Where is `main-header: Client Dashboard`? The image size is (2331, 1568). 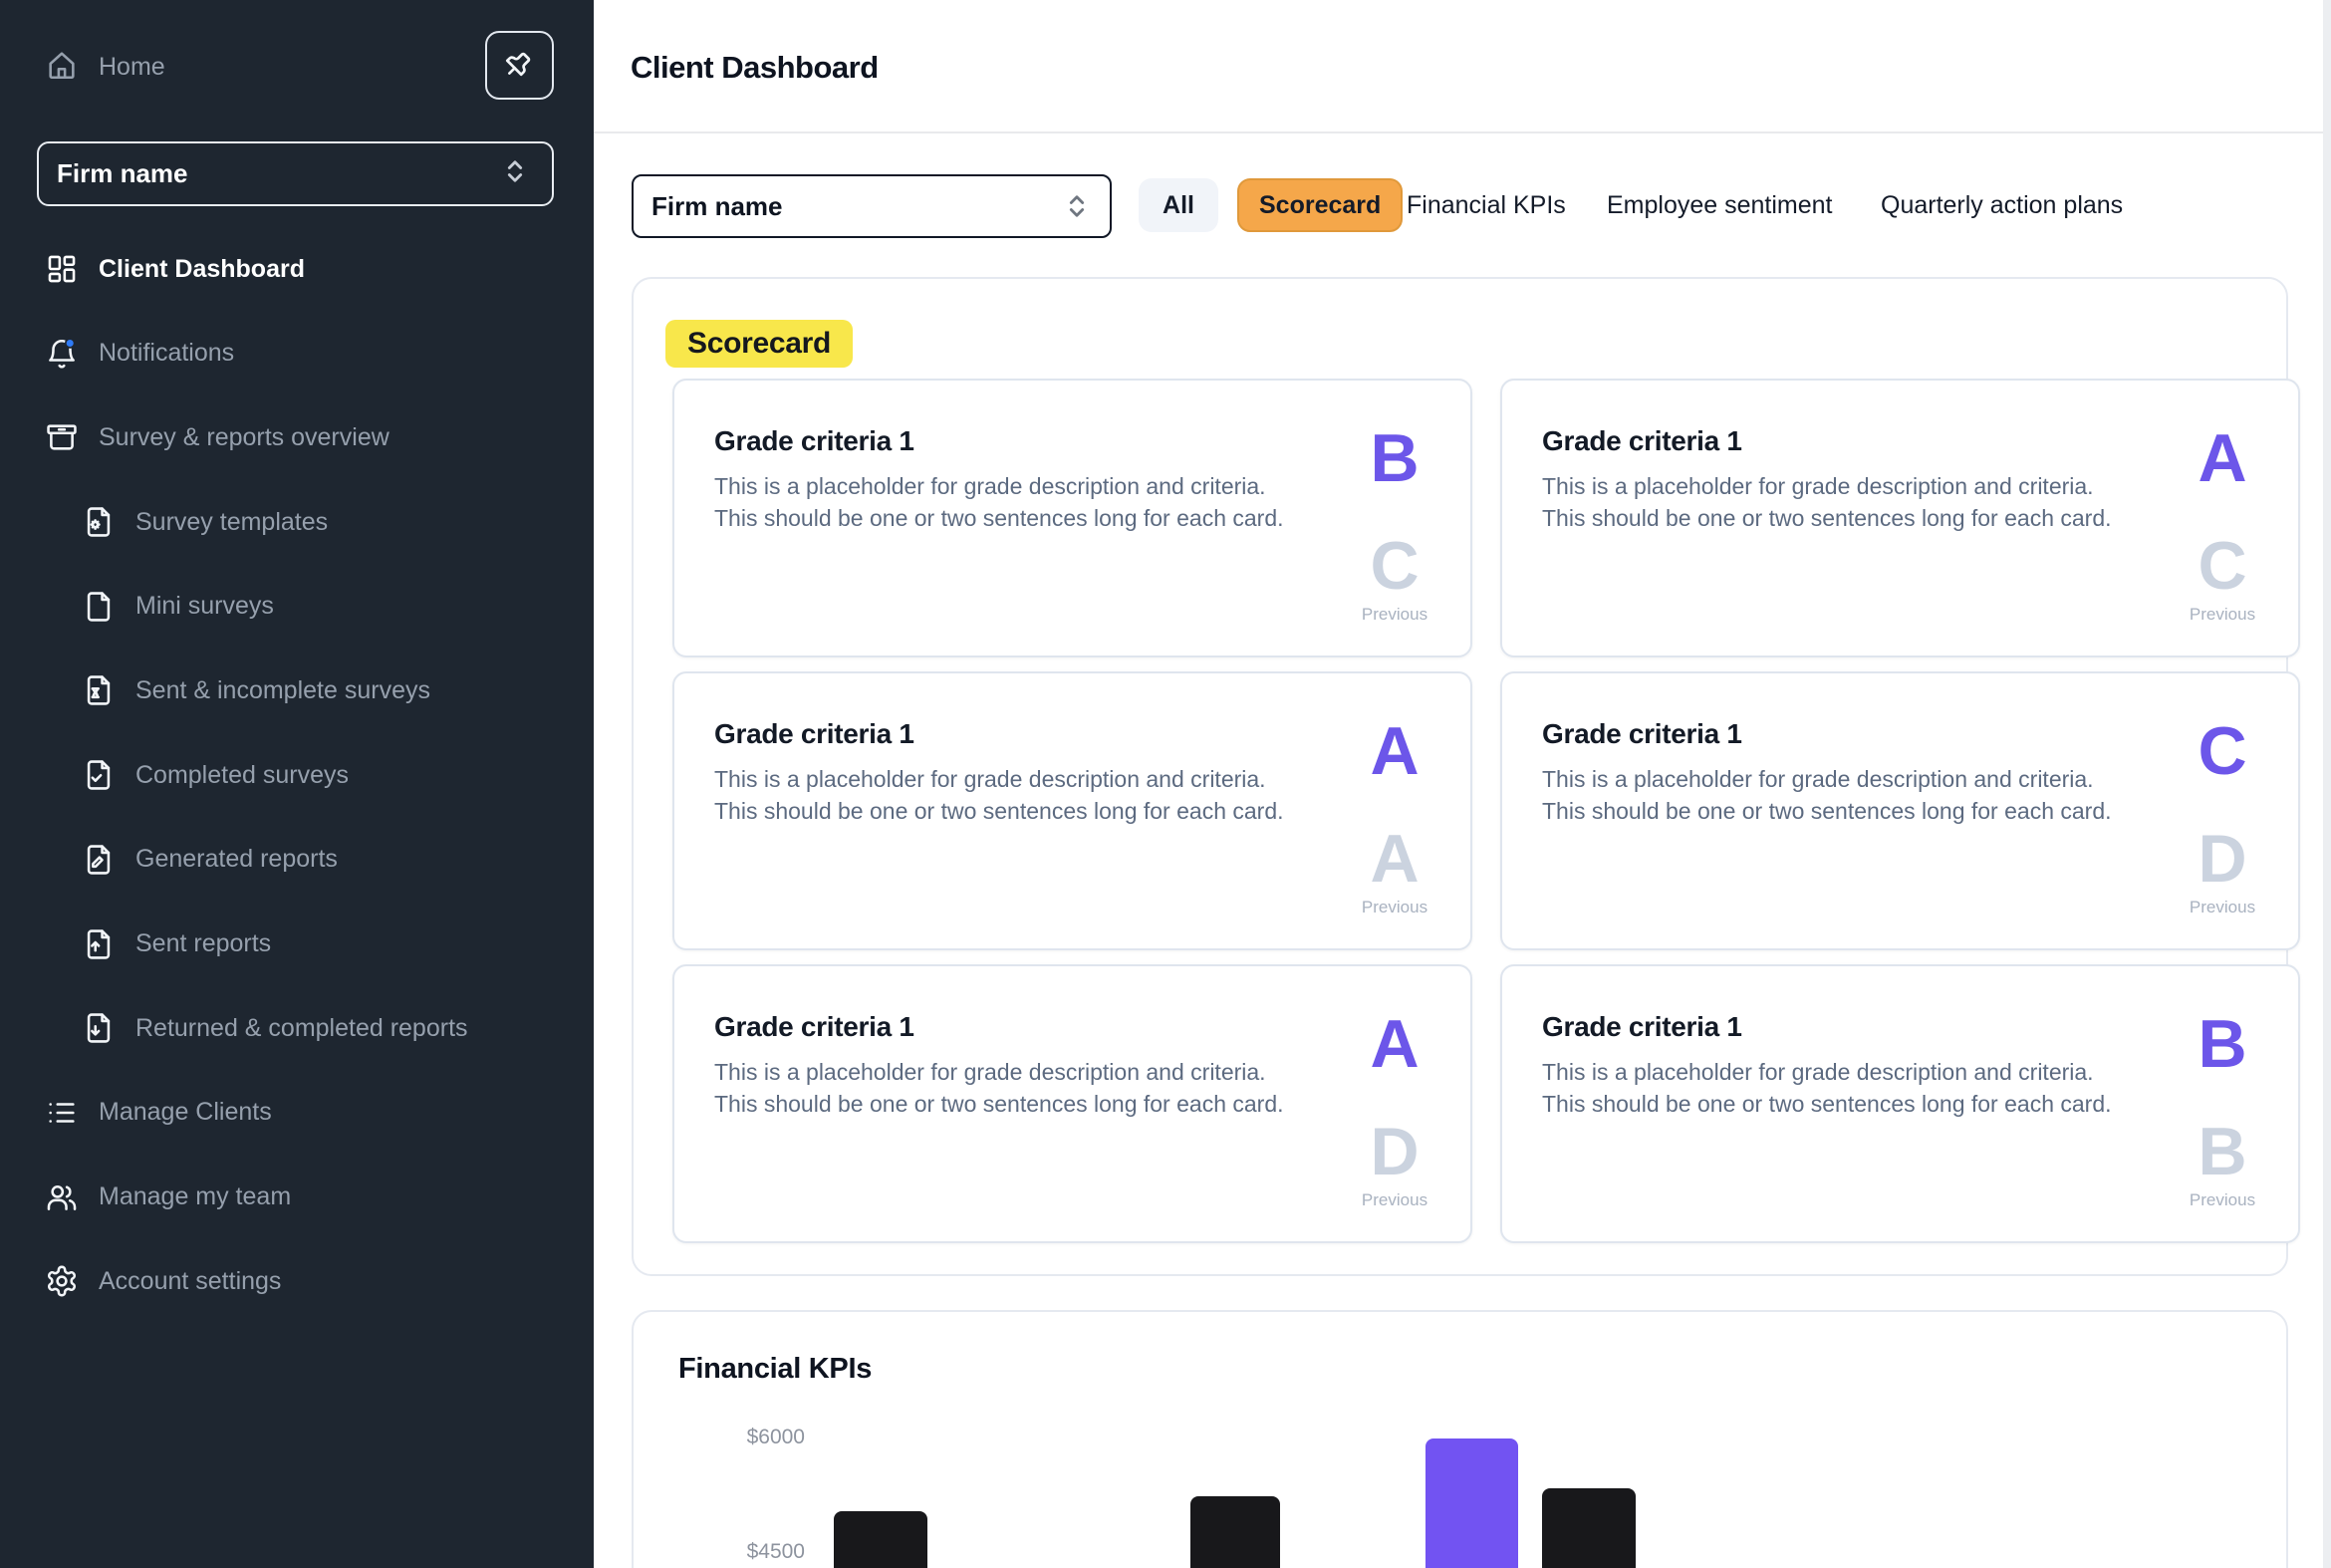 main-header: Client Dashboard is located at coordinates (1462, 66).